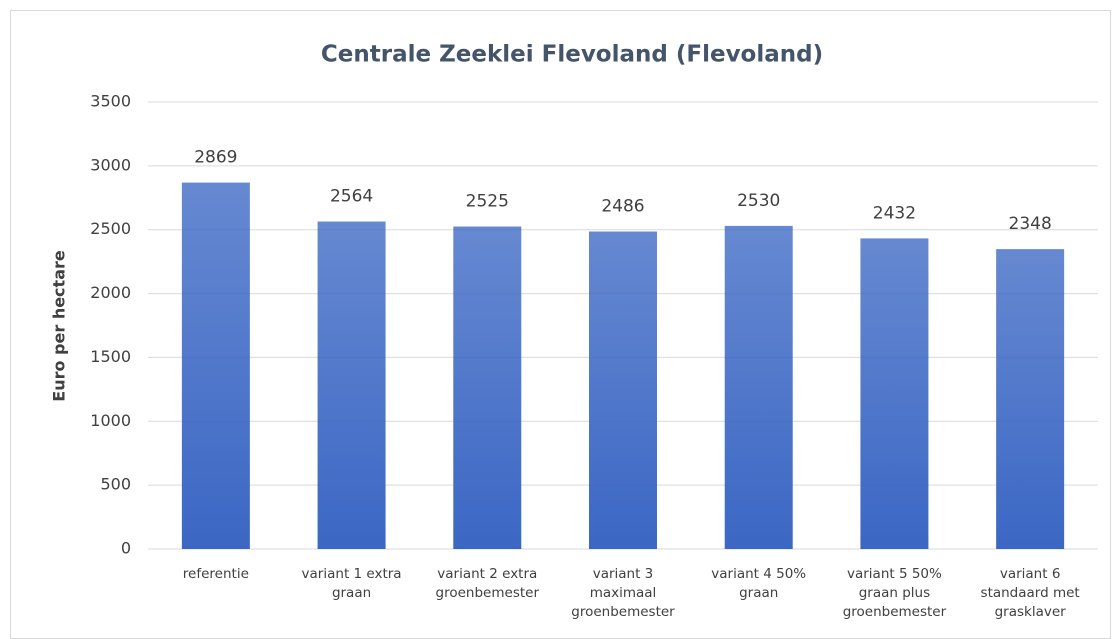 The image size is (1119, 639). I want to click on x-tick-label: variant 6 standaard met grasklaver, so click(1030, 593).